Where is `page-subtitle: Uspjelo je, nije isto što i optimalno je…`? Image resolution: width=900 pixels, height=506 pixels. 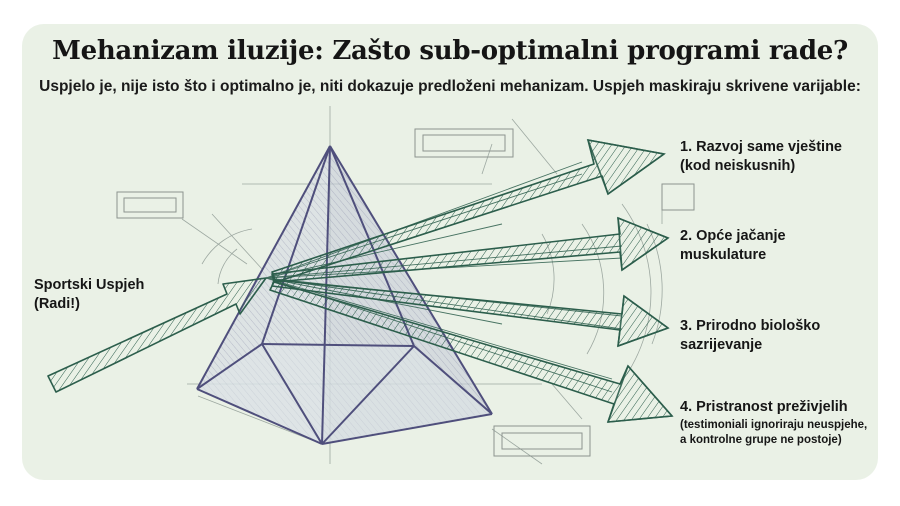
page-subtitle: Uspjelo je, nije isto što i optimalno je… is located at coordinates (450, 86).